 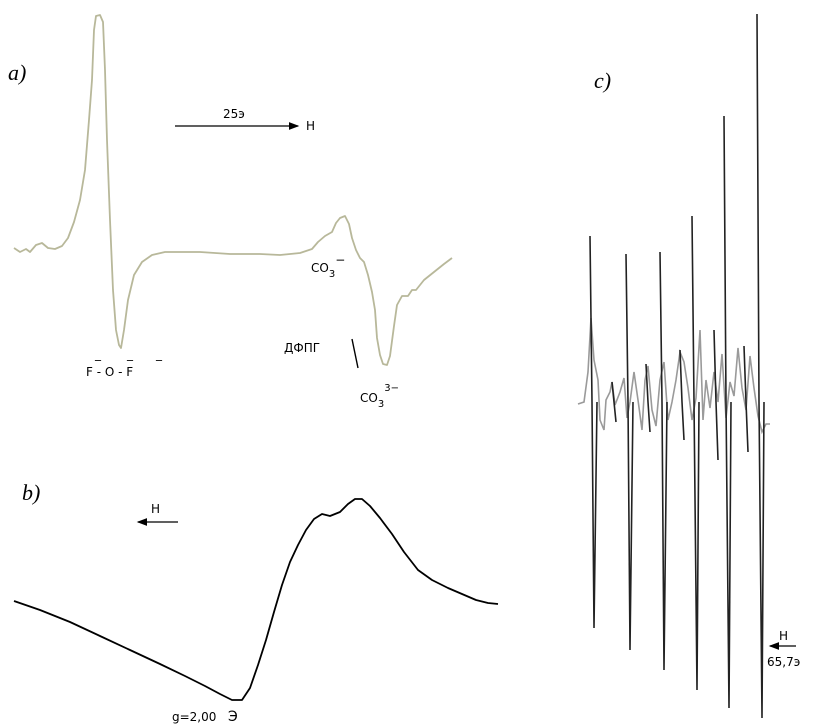 What do you see at coordinates (602, 80) in the screenshot?
I see `panel-c-label: c)` at bounding box center [602, 80].